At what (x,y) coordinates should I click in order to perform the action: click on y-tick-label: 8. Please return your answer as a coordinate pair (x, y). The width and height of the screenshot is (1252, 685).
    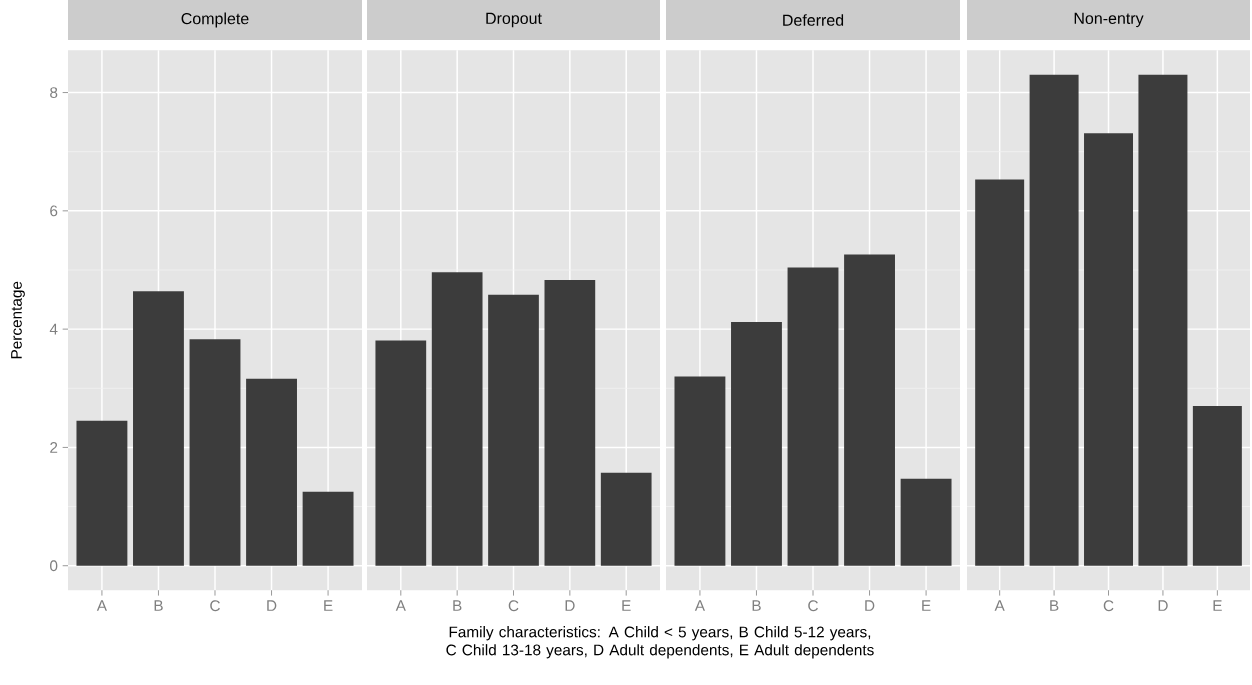
    Looking at the image, I should click on (54, 92).